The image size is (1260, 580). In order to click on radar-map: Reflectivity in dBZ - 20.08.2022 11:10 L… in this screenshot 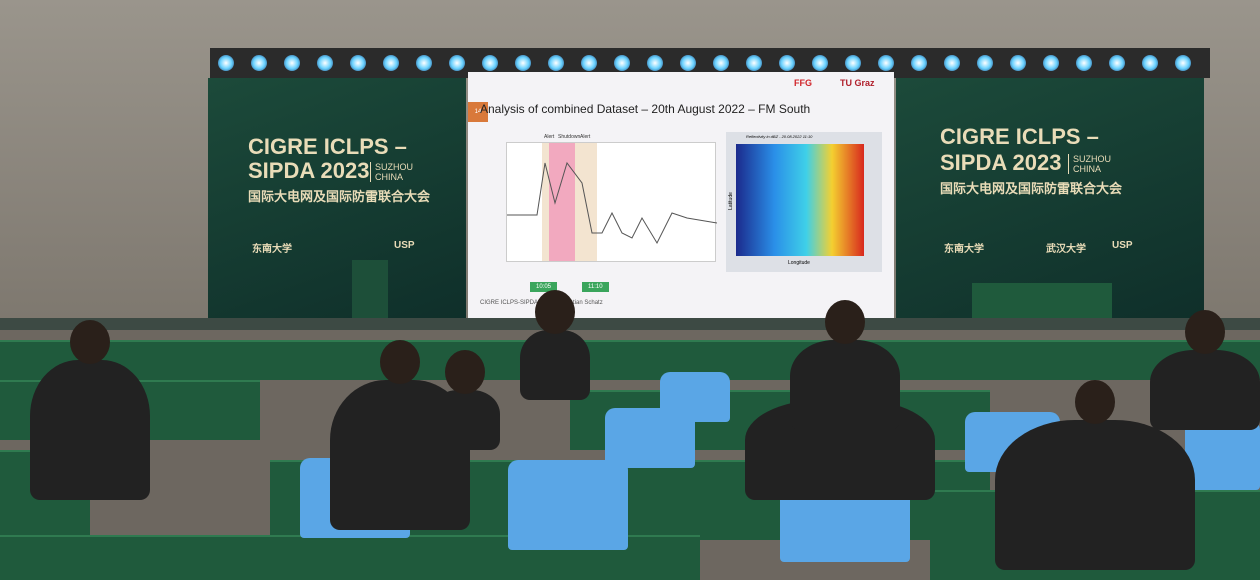, I will do `click(804, 202)`.